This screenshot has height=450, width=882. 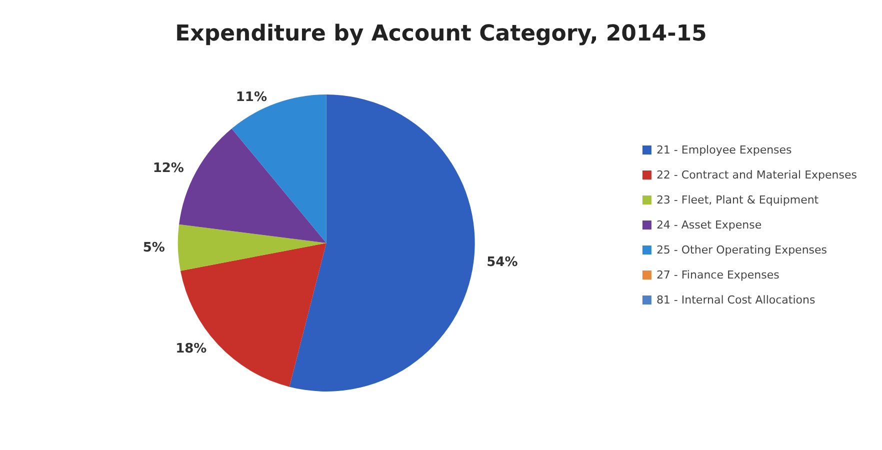 I want to click on data-label: 11%, so click(x=252, y=98).